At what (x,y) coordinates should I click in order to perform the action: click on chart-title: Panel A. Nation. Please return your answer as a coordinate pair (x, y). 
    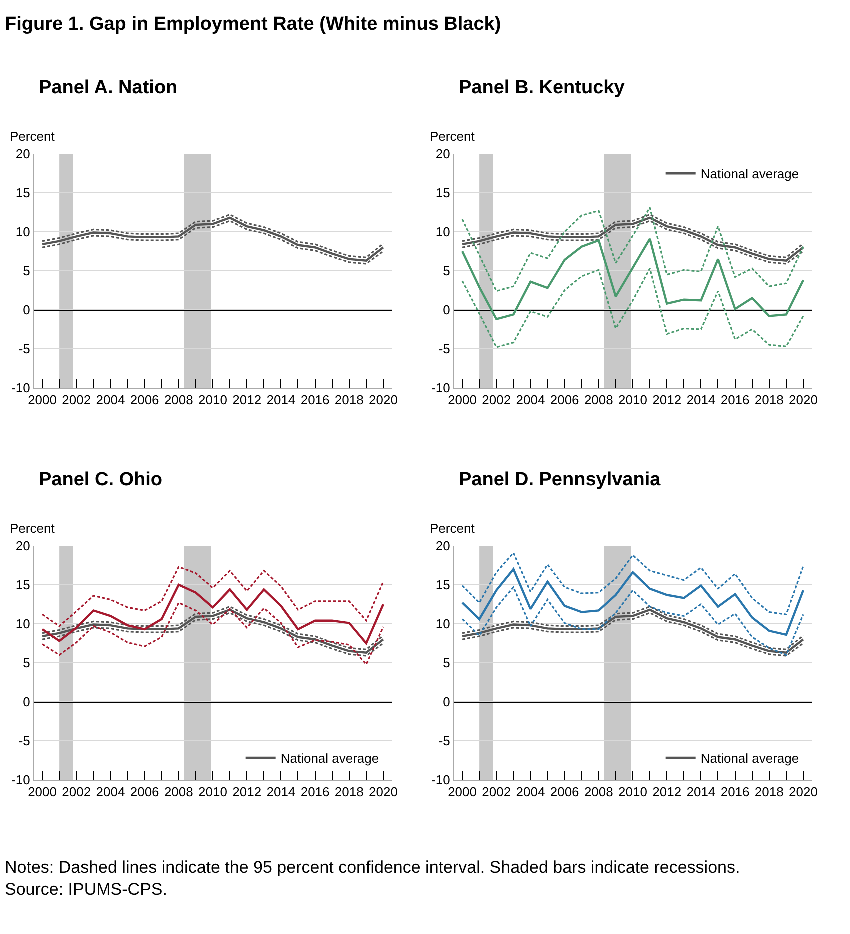
    Looking at the image, I should click on (108, 87).